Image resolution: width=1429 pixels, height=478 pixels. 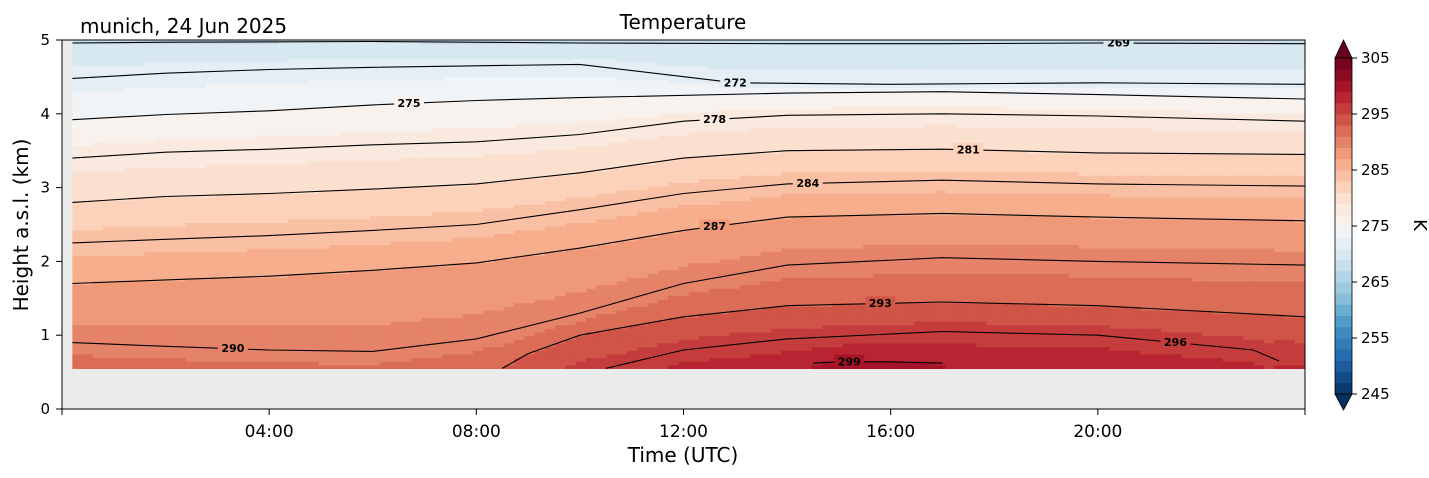 What do you see at coordinates (45, 114) in the screenshot?
I see `y-tick-label: 4` at bounding box center [45, 114].